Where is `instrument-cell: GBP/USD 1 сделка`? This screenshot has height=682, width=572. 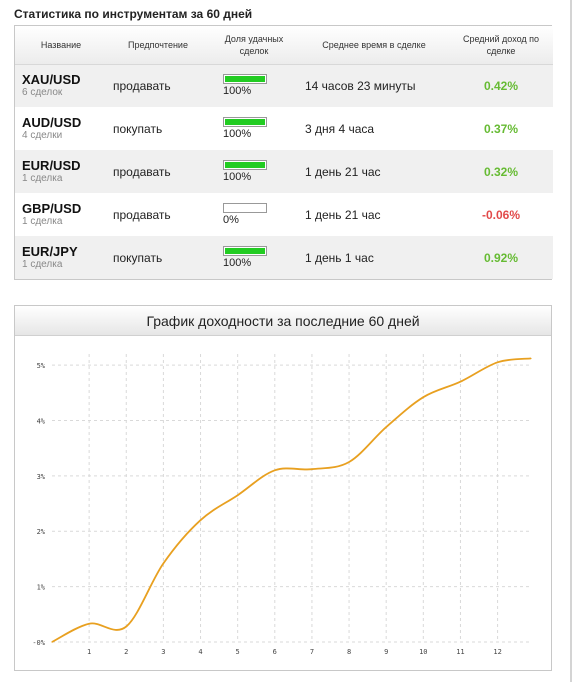
instrument-cell: GBP/USD 1 сделка is located at coordinates (61, 214).